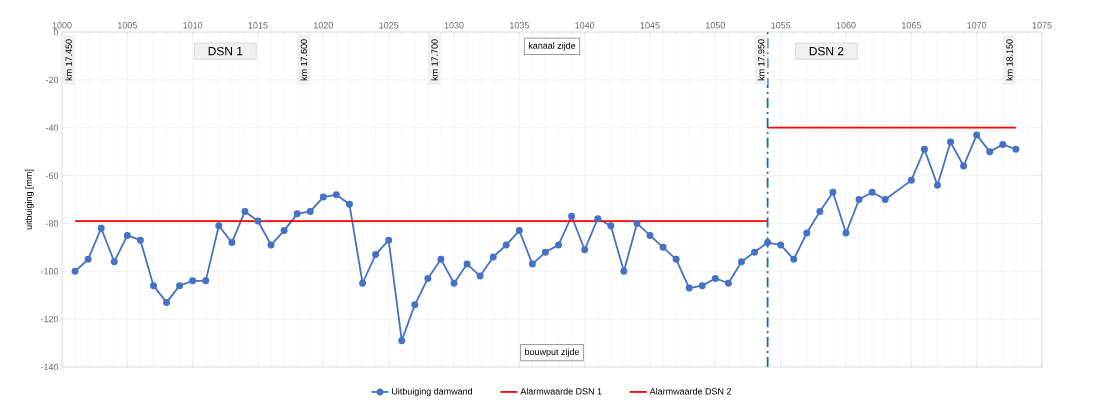 This screenshot has height=400, width=1116. Describe the element at coordinates (56, 32) in the screenshot. I see `y-tick-label: 0` at that location.